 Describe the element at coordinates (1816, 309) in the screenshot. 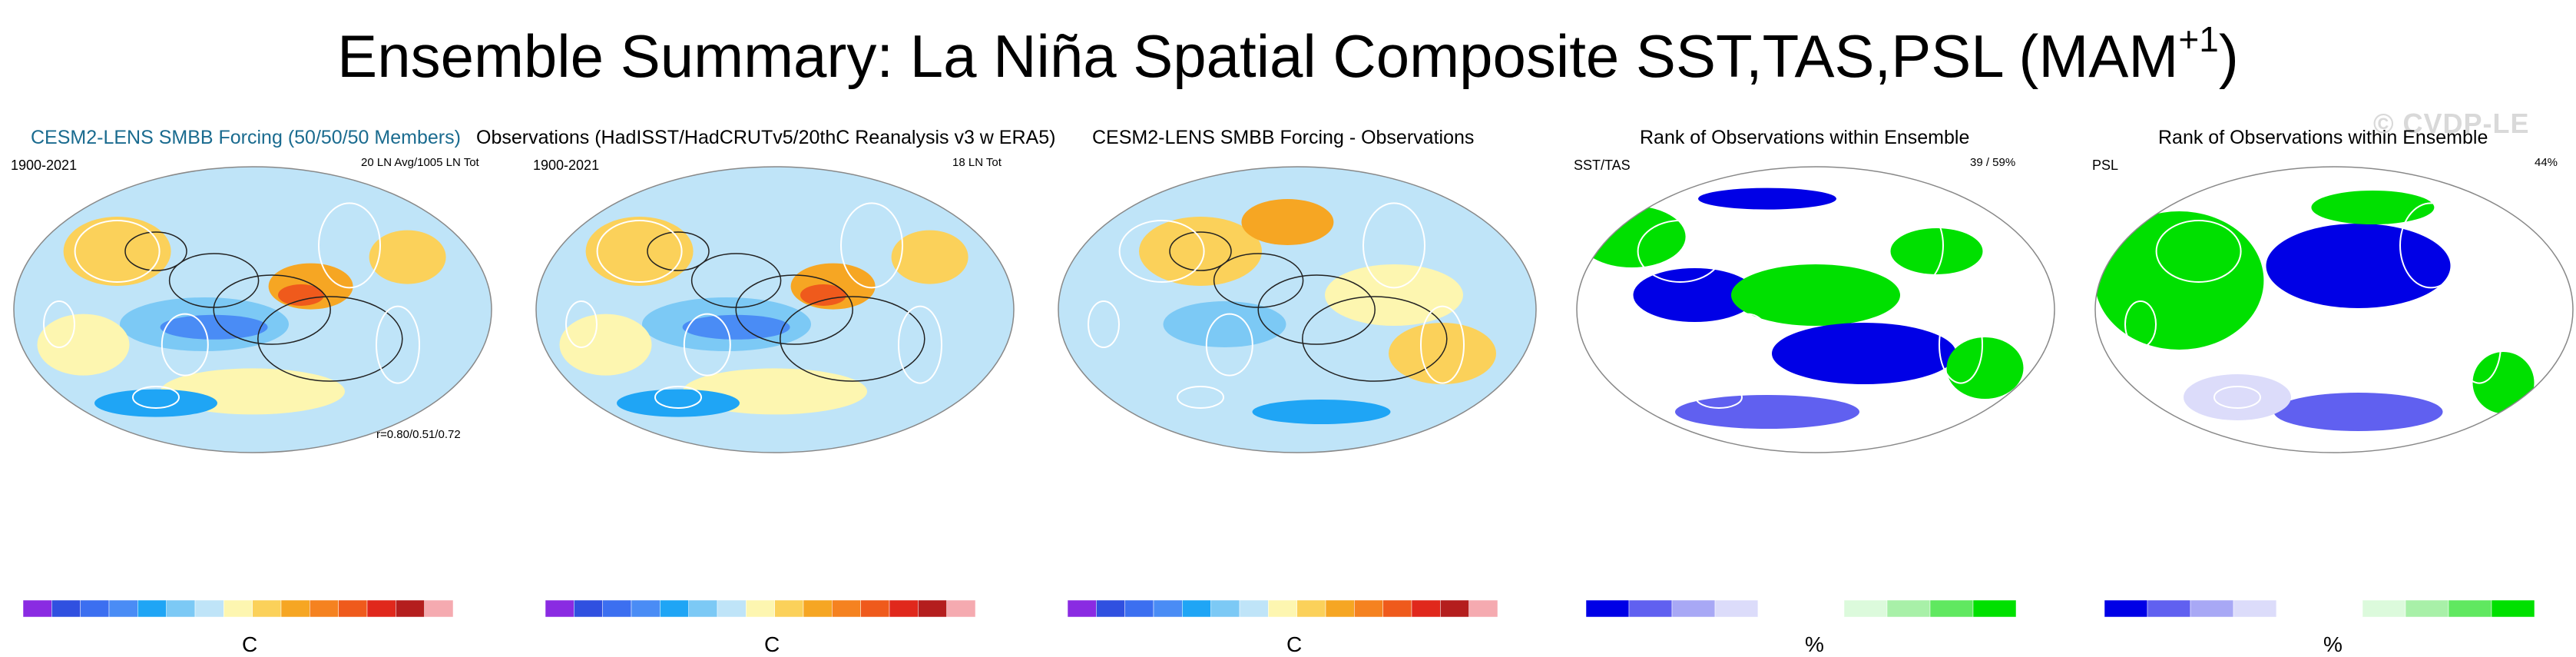

I see `map-rank-sst-tas` at that location.